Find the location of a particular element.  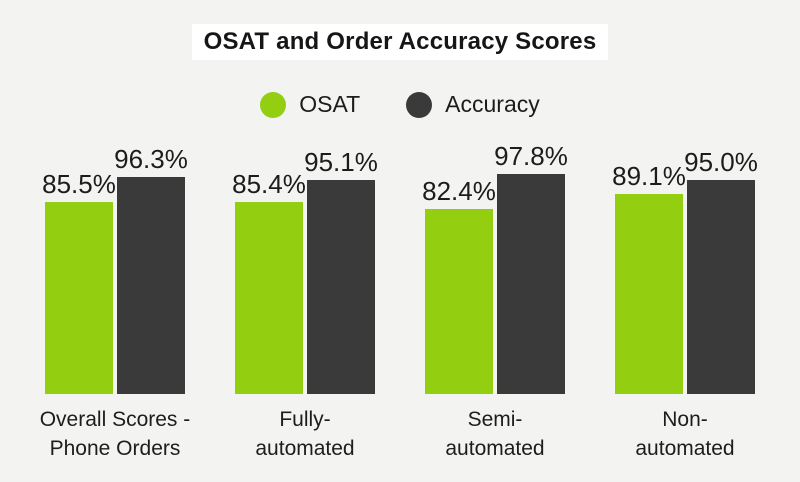

bar-value-label: 95.0% is located at coordinates (721, 162).